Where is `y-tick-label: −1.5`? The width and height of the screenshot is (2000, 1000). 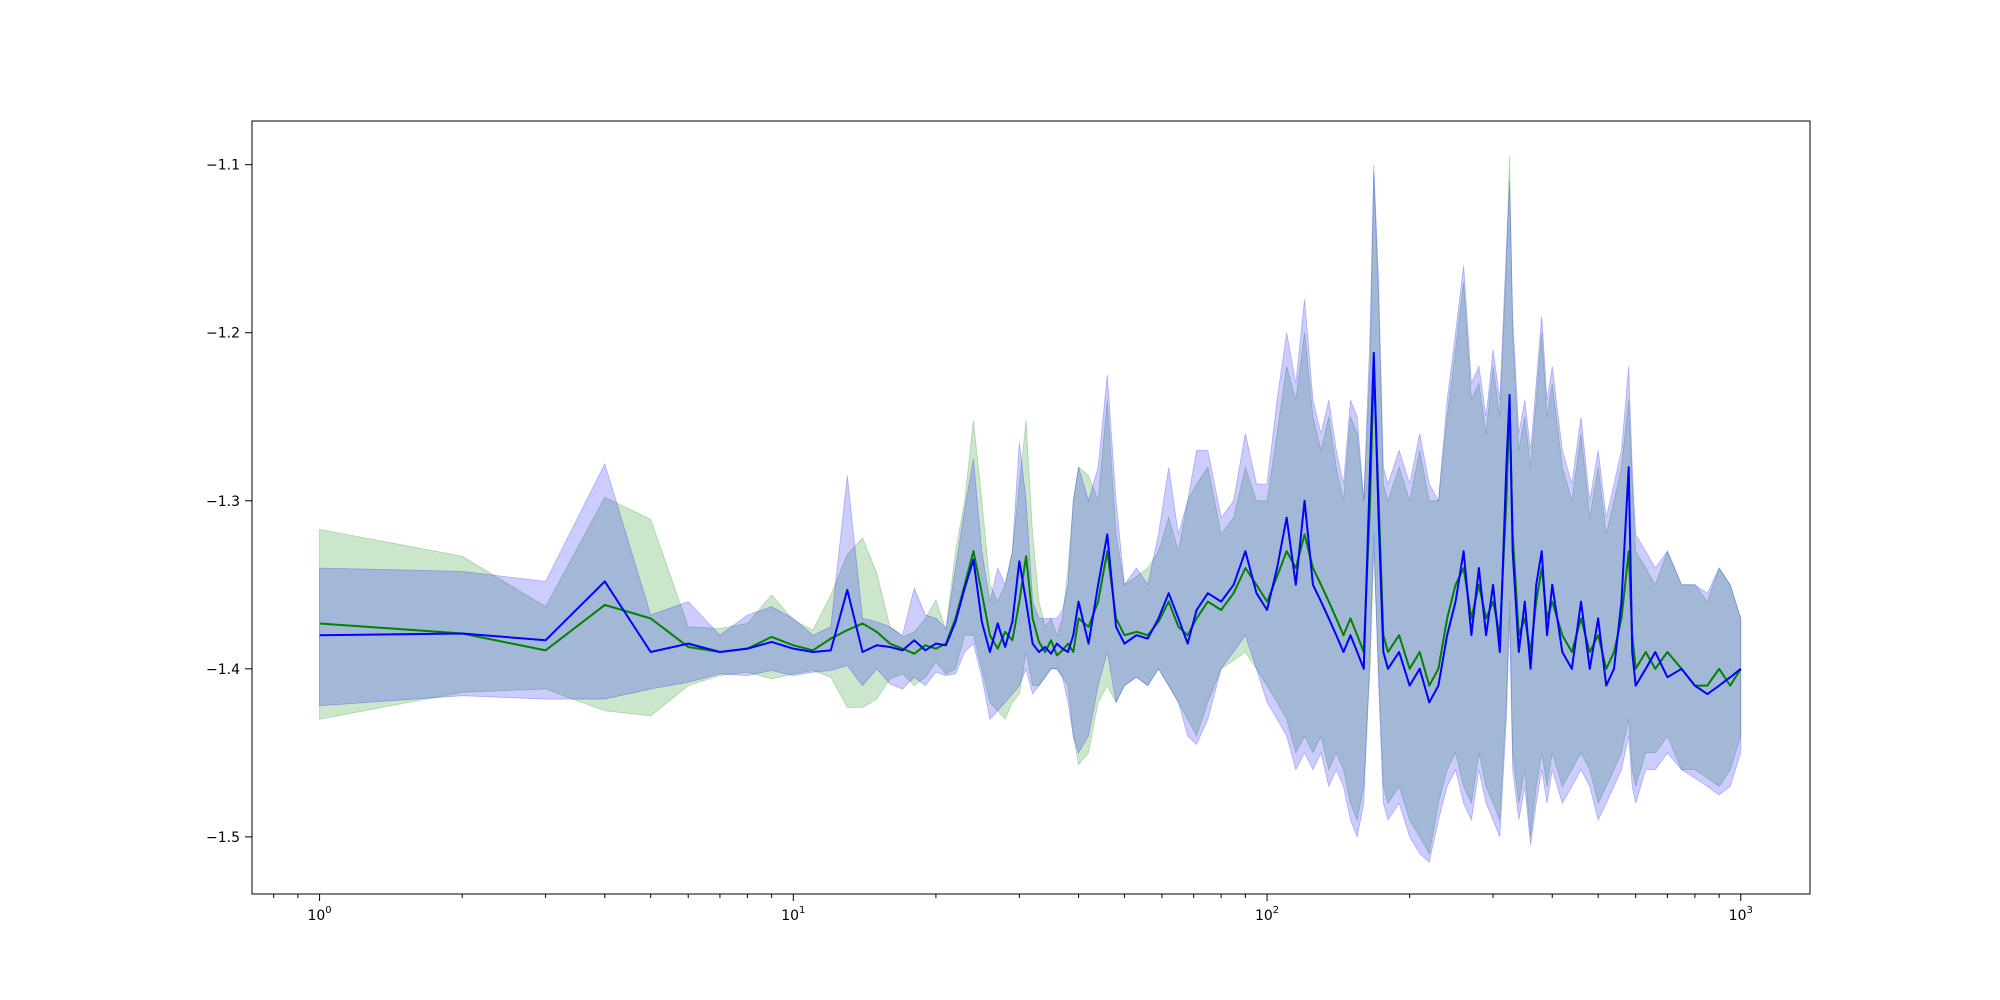 y-tick-label: −1.5 is located at coordinates (223, 838).